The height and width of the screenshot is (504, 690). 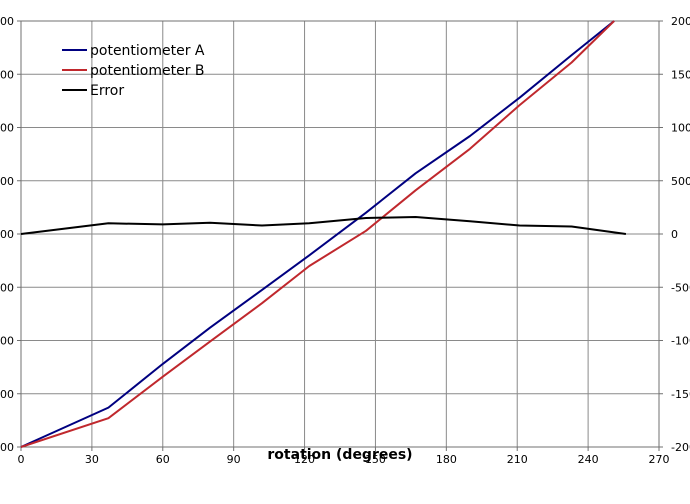 I want to click on x-tick-labels: 0 30 60 90 120 150 180 210 240 270, so click(x=344, y=456).